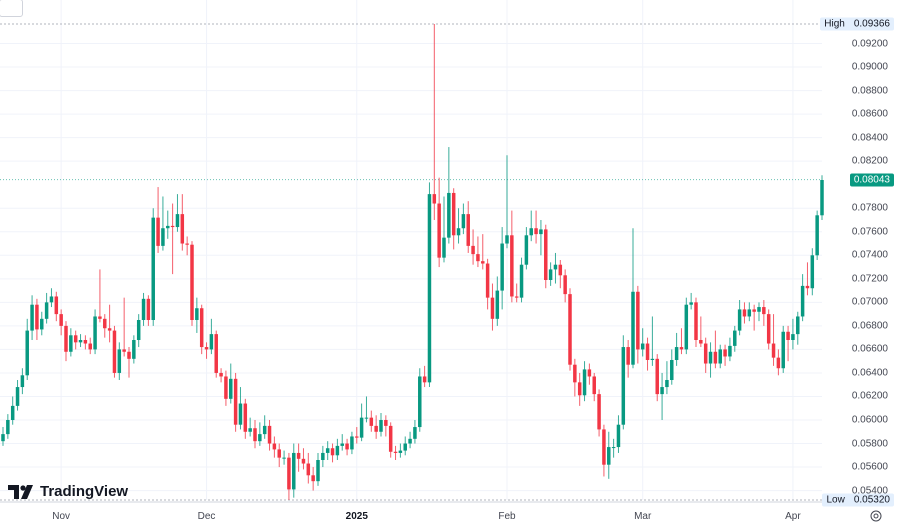 The image size is (900, 527). I want to click on price-tick-label: 0.07000, so click(869, 302).